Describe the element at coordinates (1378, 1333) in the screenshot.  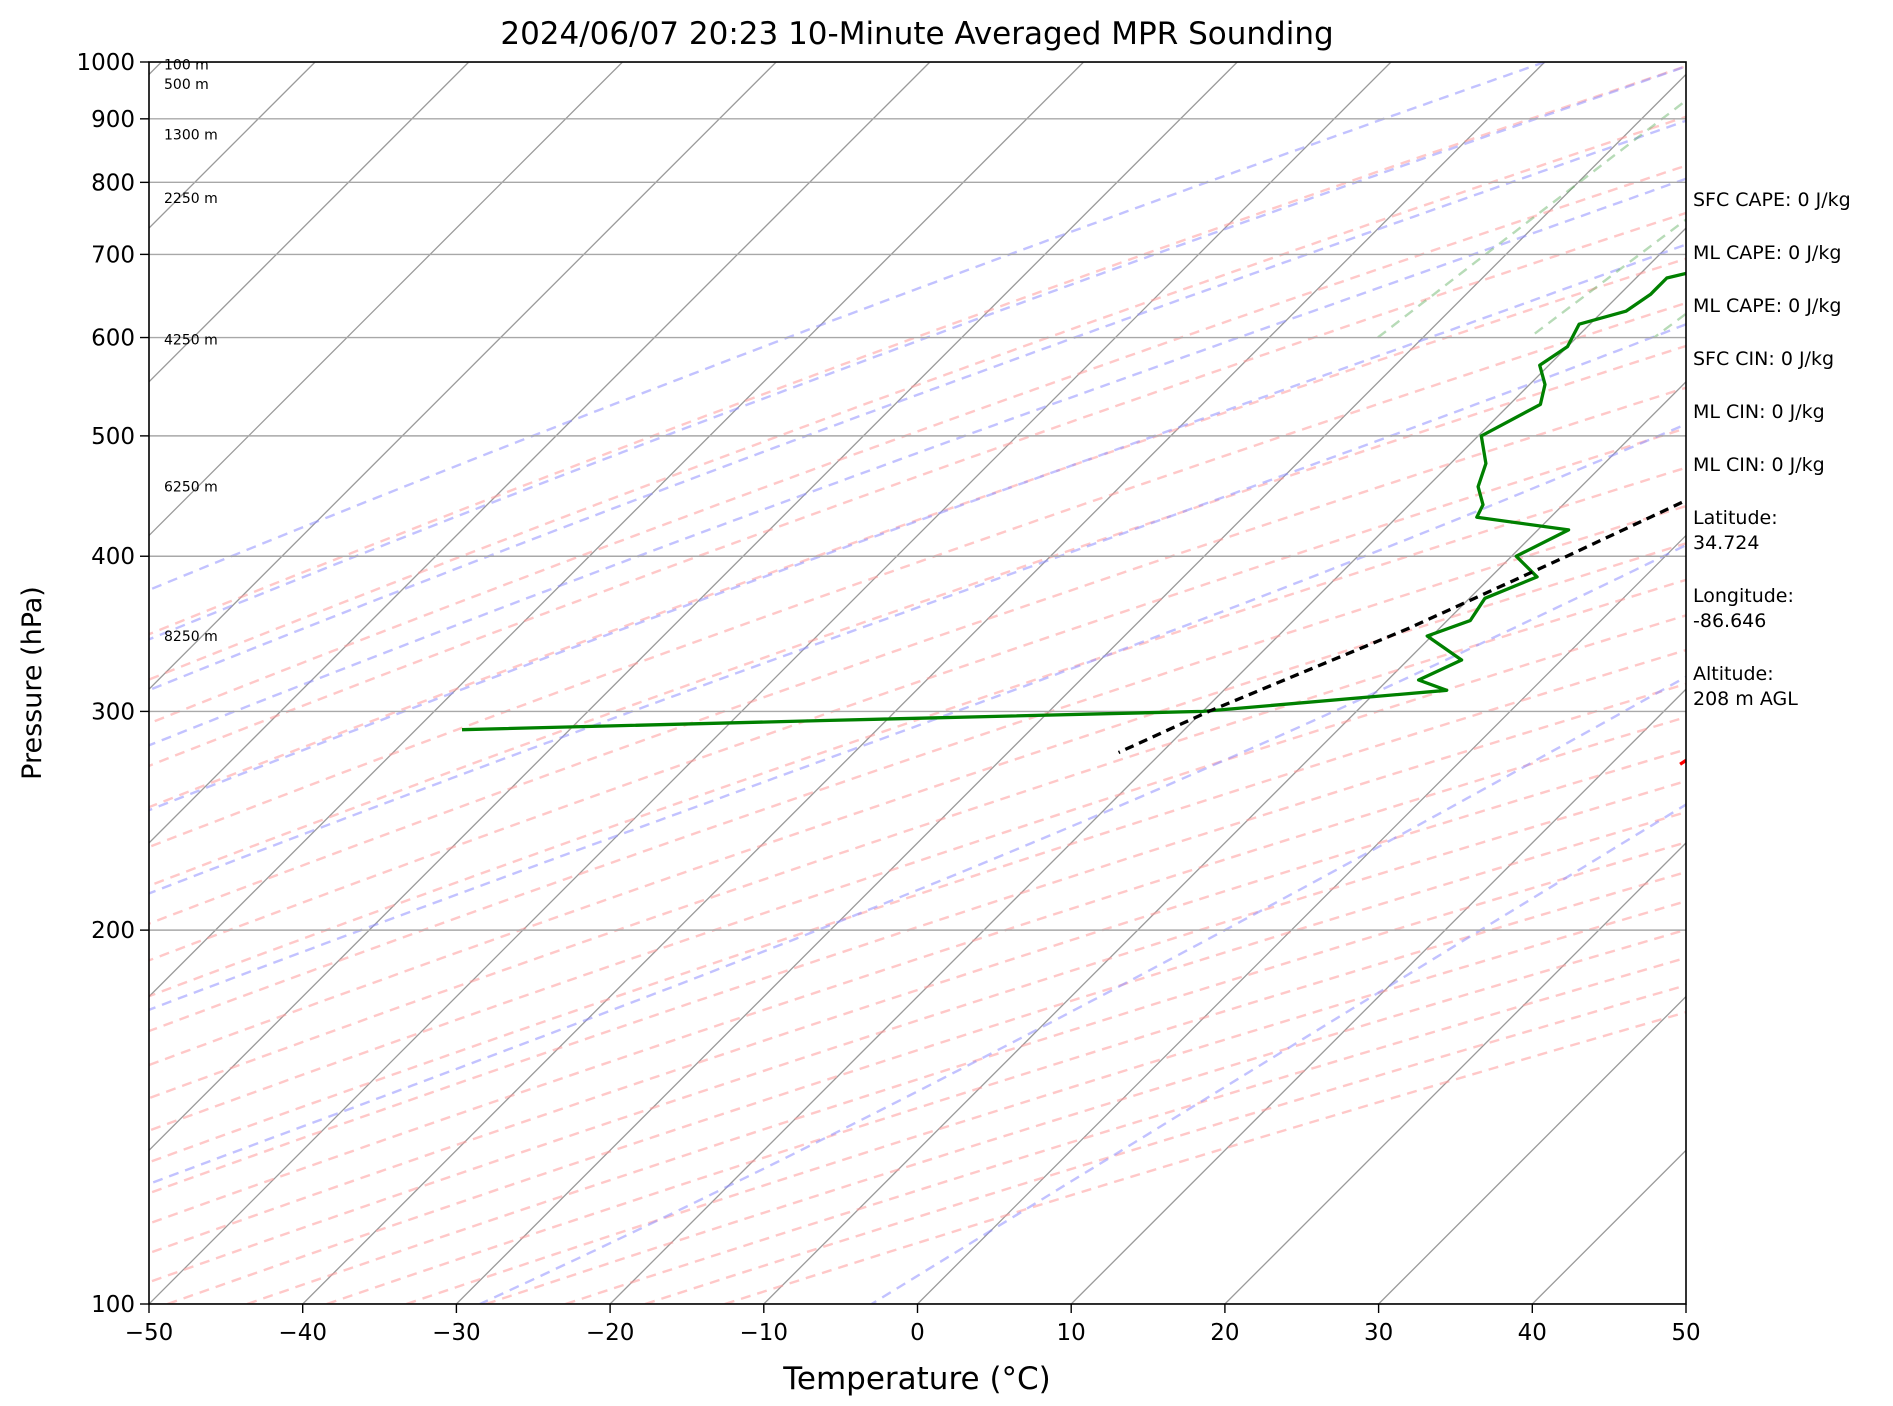
I see `x-tick-label: 30` at that location.